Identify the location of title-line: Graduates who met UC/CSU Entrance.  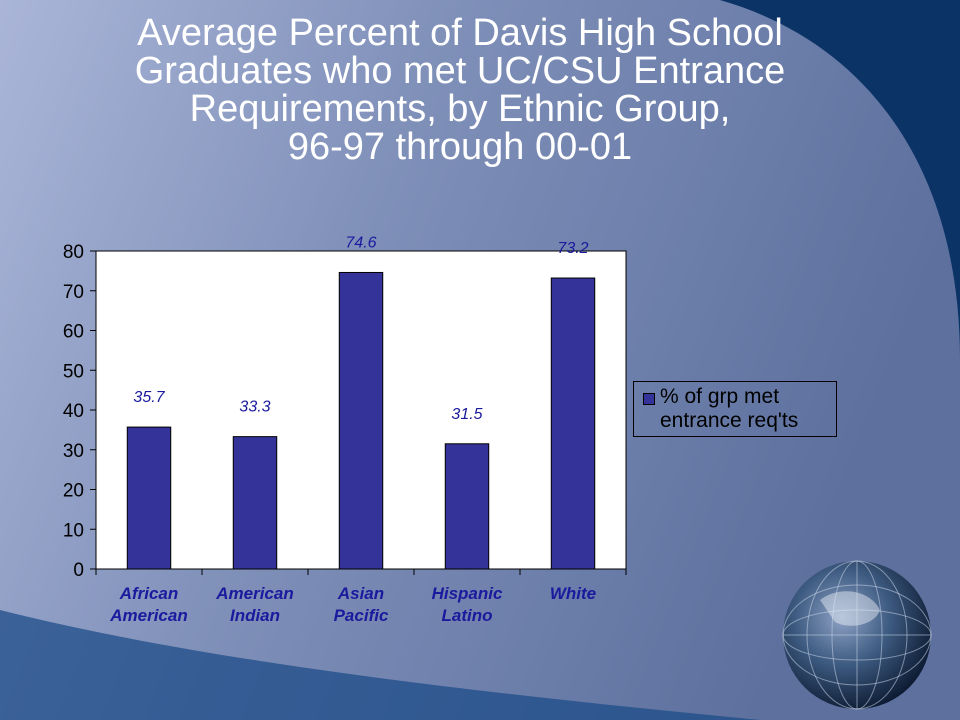
(460, 71).